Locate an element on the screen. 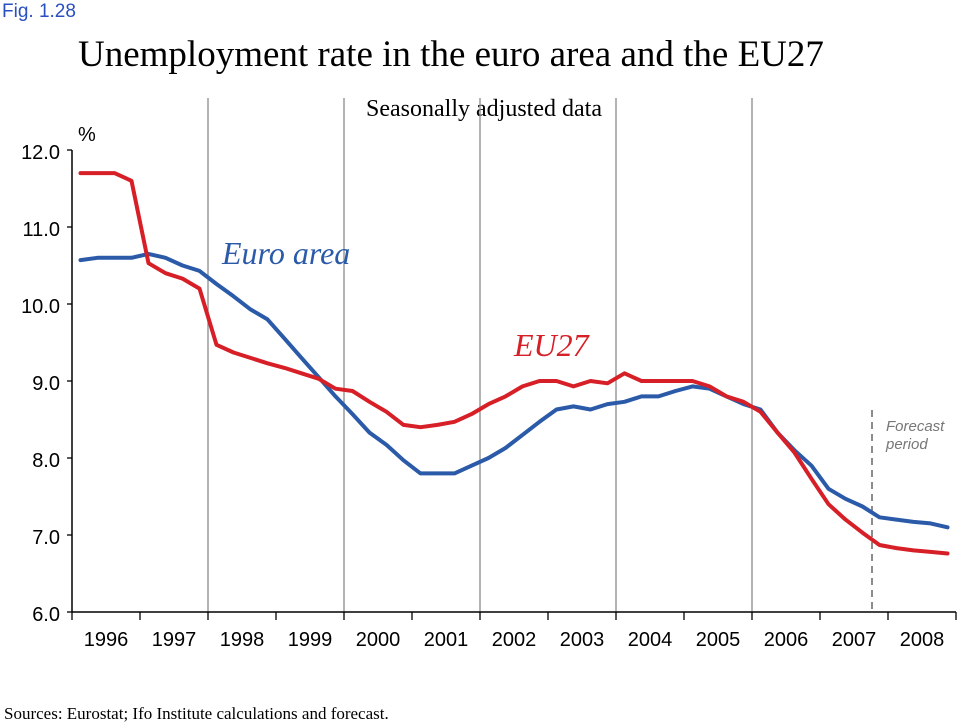  series-label-eu27: EU27 is located at coordinates (552, 345).